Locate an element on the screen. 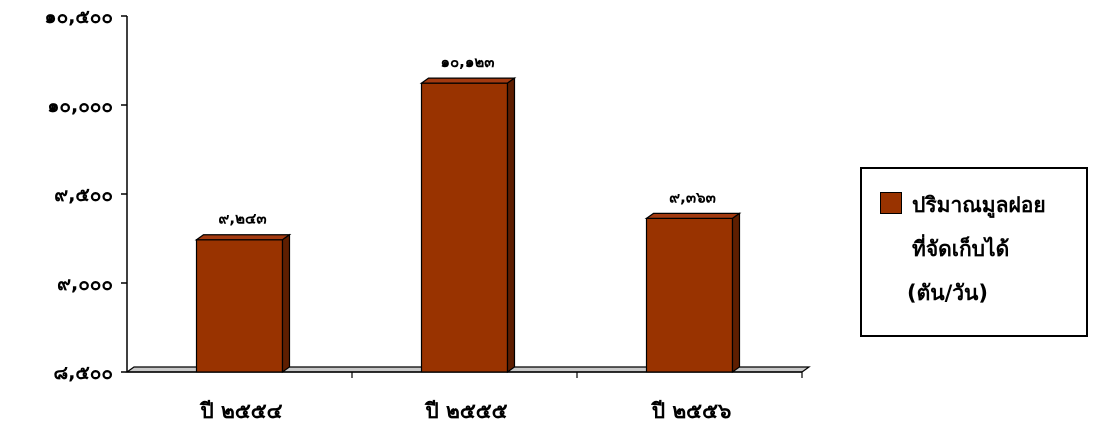 The height and width of the screenshot is (434, 1095). y-tick-label: ๙,๐๐๐ is located at coordinates (85, 284).